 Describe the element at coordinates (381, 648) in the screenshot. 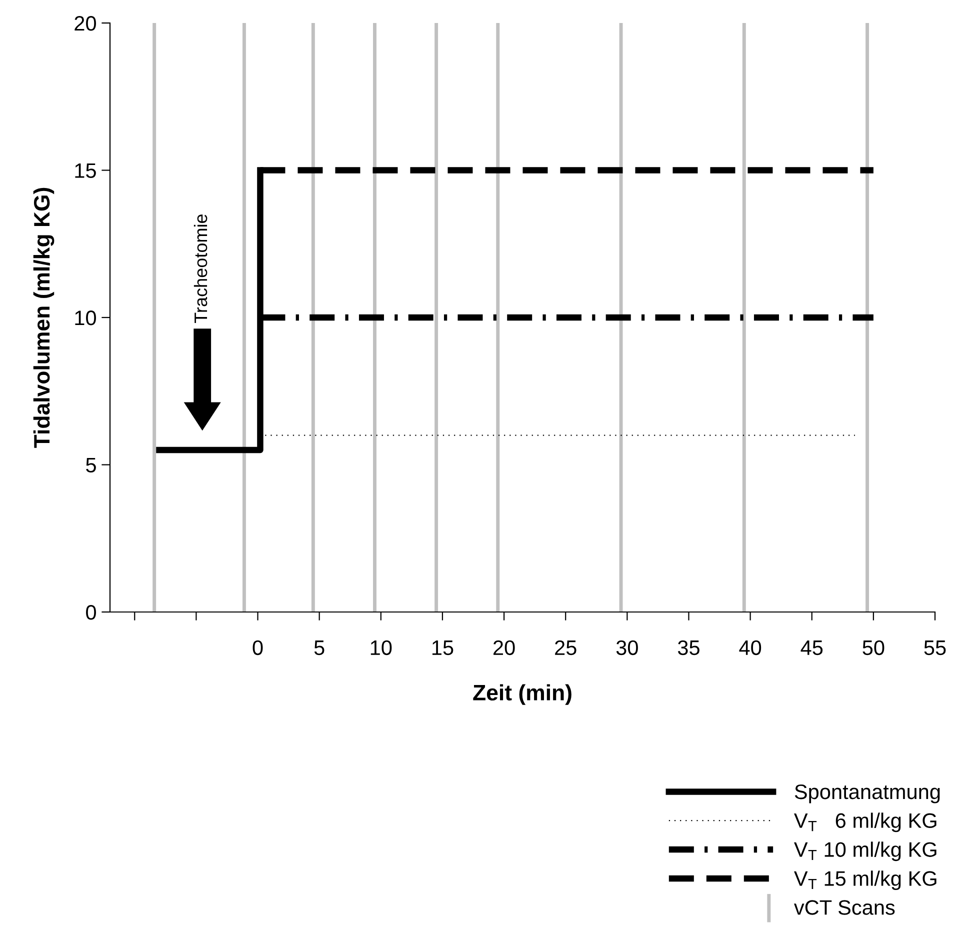

I see `x-tick-label: 10` at that location.